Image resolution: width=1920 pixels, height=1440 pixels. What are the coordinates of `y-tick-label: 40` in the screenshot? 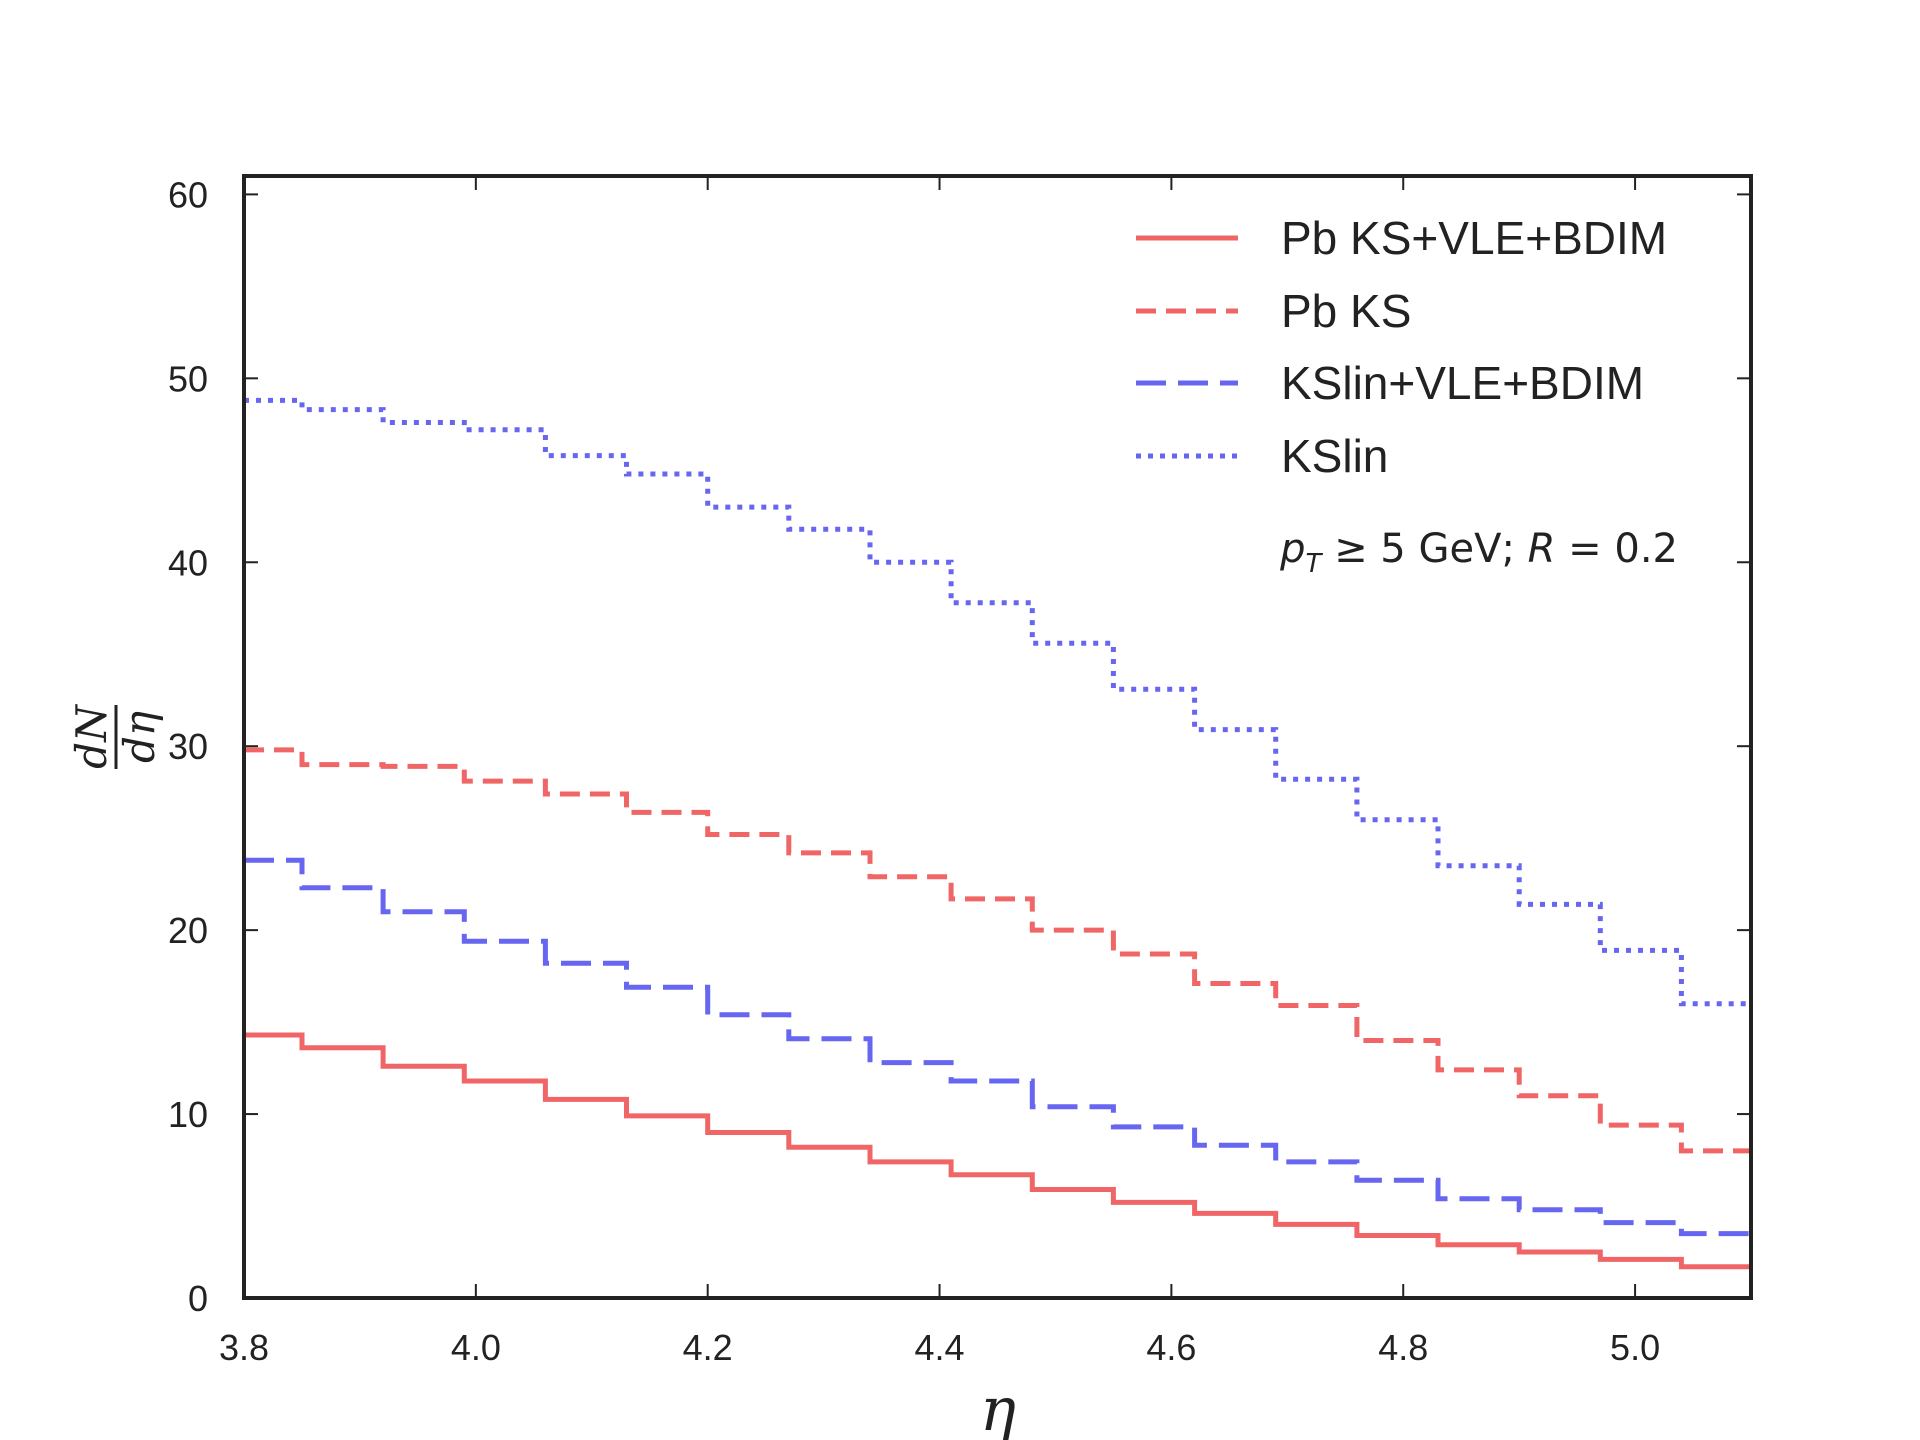 It's located at (188, 562).